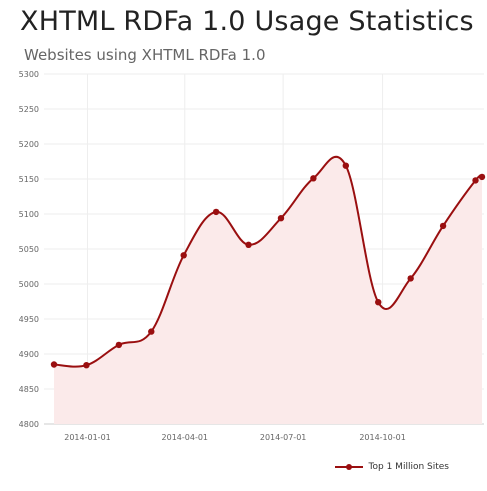  Describe the element at coordinates (29, 319) in the screenshot. I see `y-tick-label: 4950` at that location.